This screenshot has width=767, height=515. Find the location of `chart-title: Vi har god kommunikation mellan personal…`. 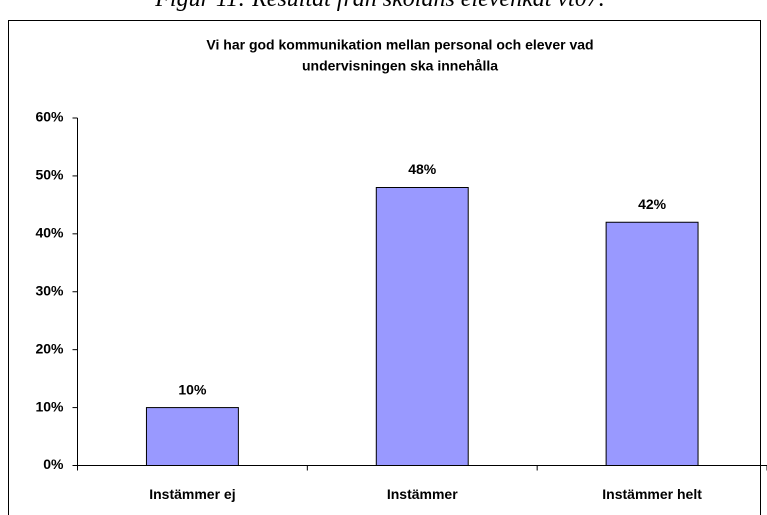

chart-title: Vi har god kommunikation mellan personal… is located at coordinates (399, 45).